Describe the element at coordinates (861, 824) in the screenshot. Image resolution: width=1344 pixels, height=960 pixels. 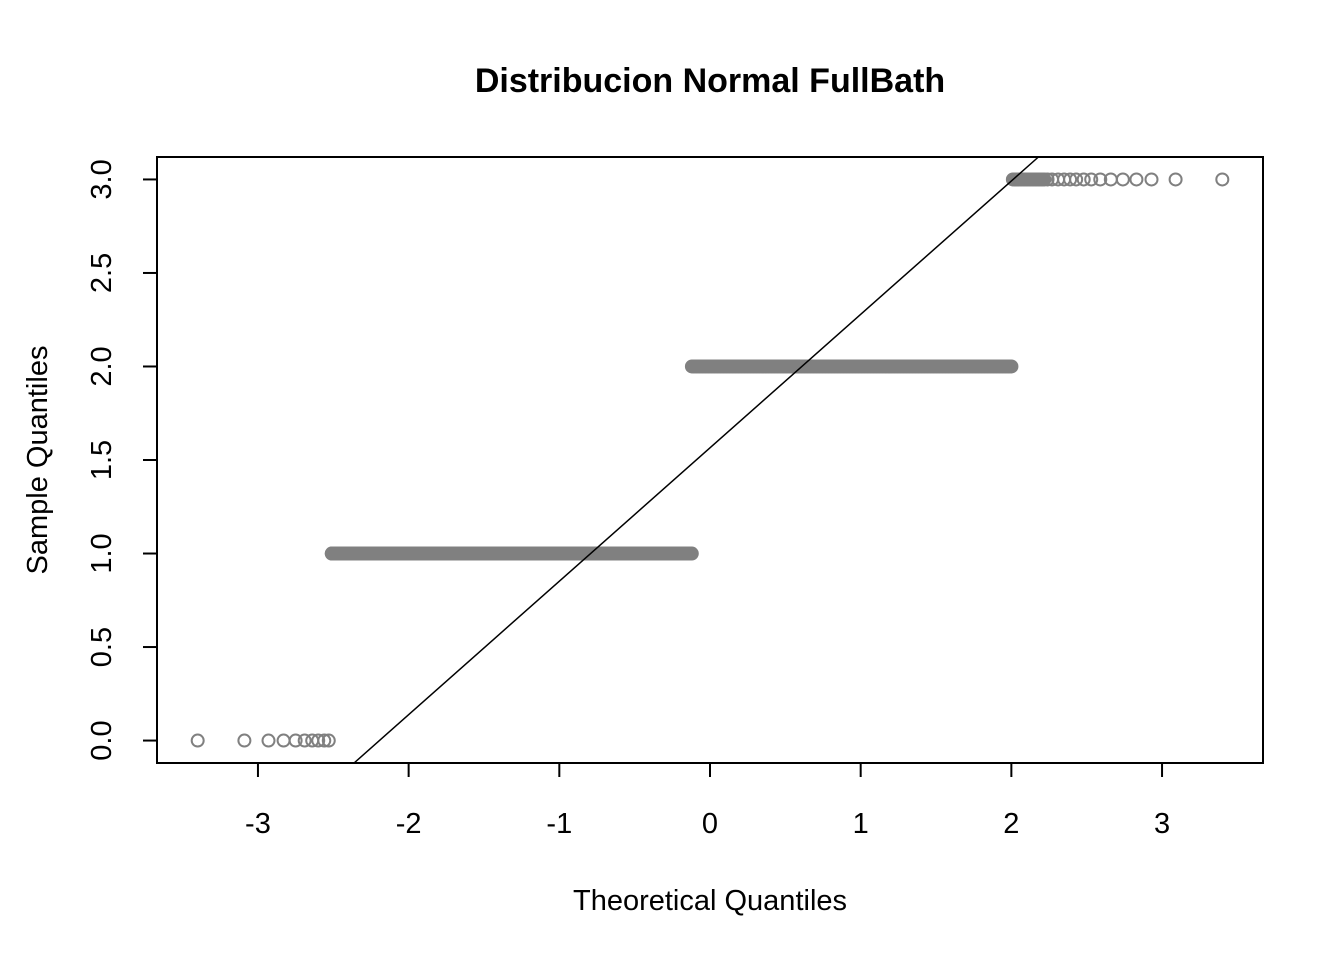
I see `x-tick-label: 1` at that location.